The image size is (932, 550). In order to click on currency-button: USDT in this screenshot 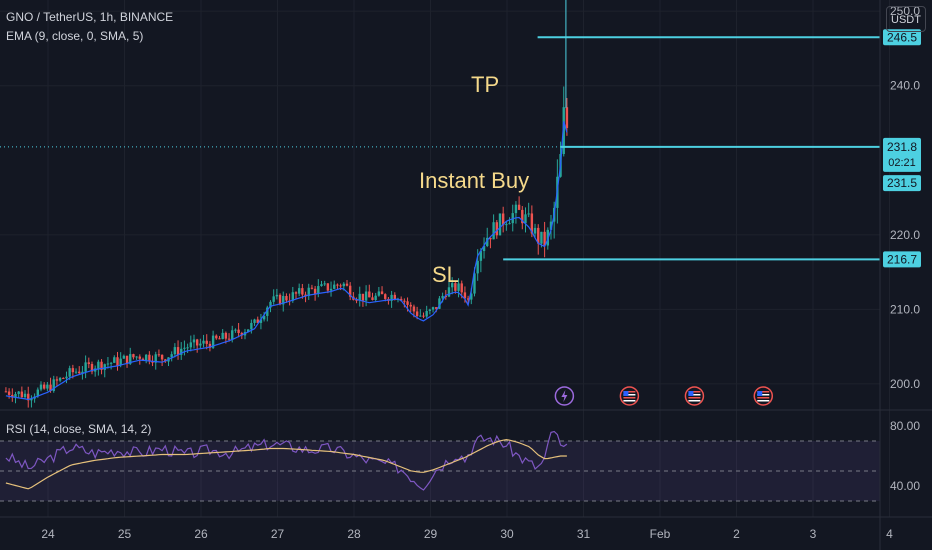, I will do `click(906, 19)`.